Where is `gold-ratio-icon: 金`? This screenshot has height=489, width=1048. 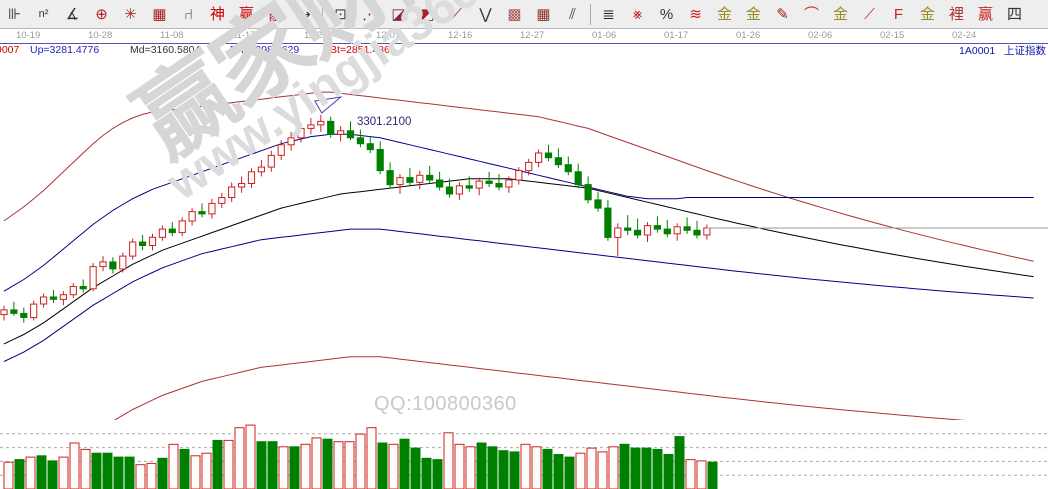 gold-ratio-icon: 金 is located at coordinates (840, 14).